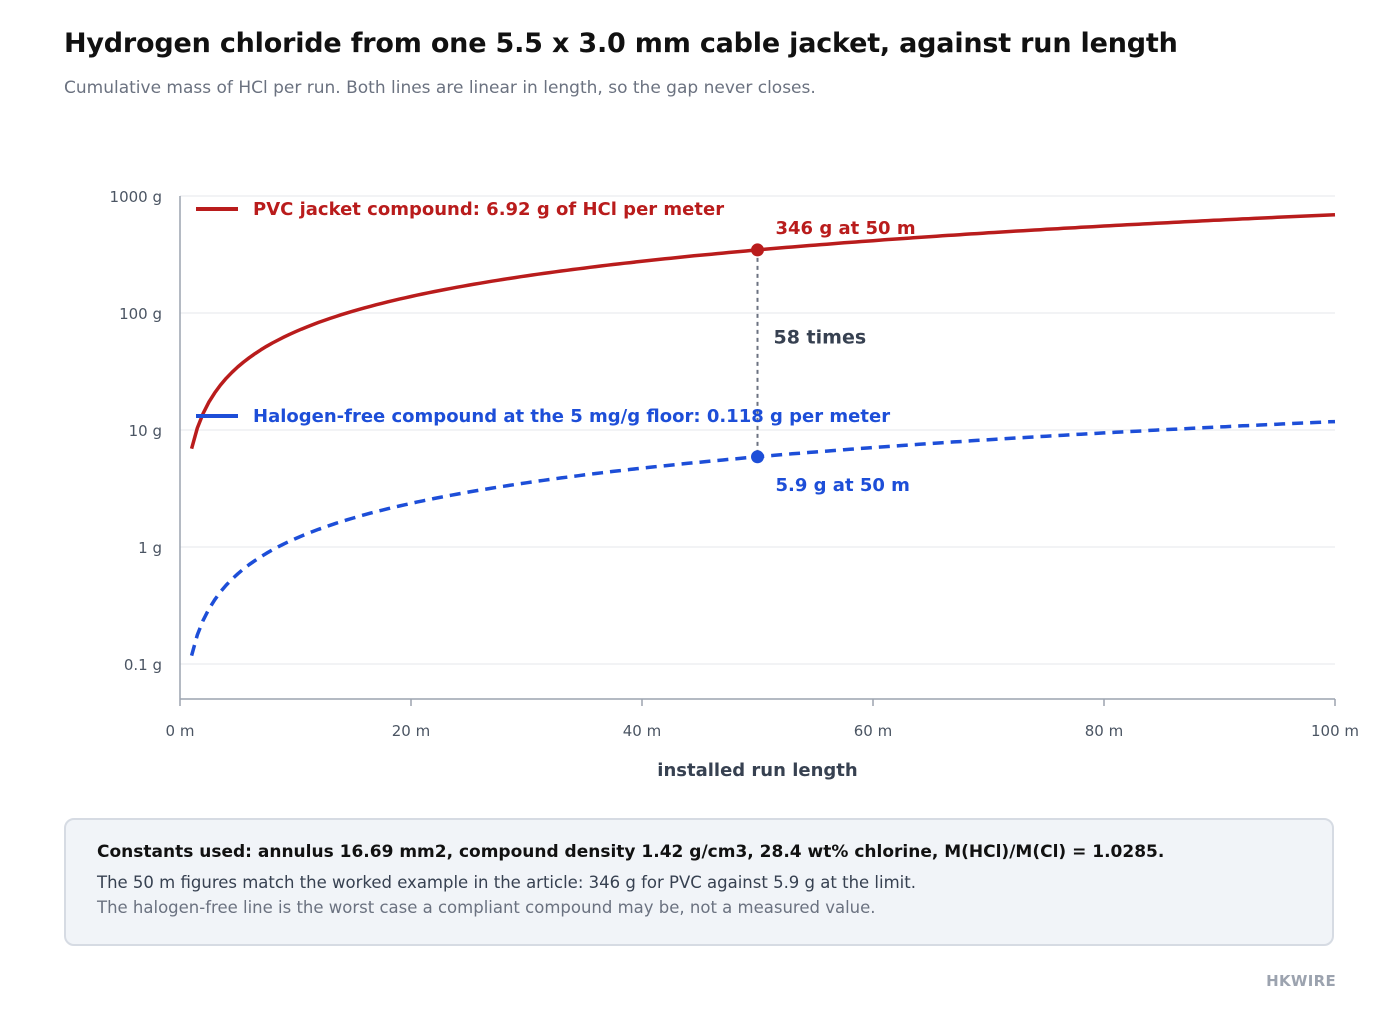 This screenshot has height=1010, width=1400. Describe the element at coordinates (136, 197) in the screenshot. I see `y-tick-label: 1000 g` at that location.